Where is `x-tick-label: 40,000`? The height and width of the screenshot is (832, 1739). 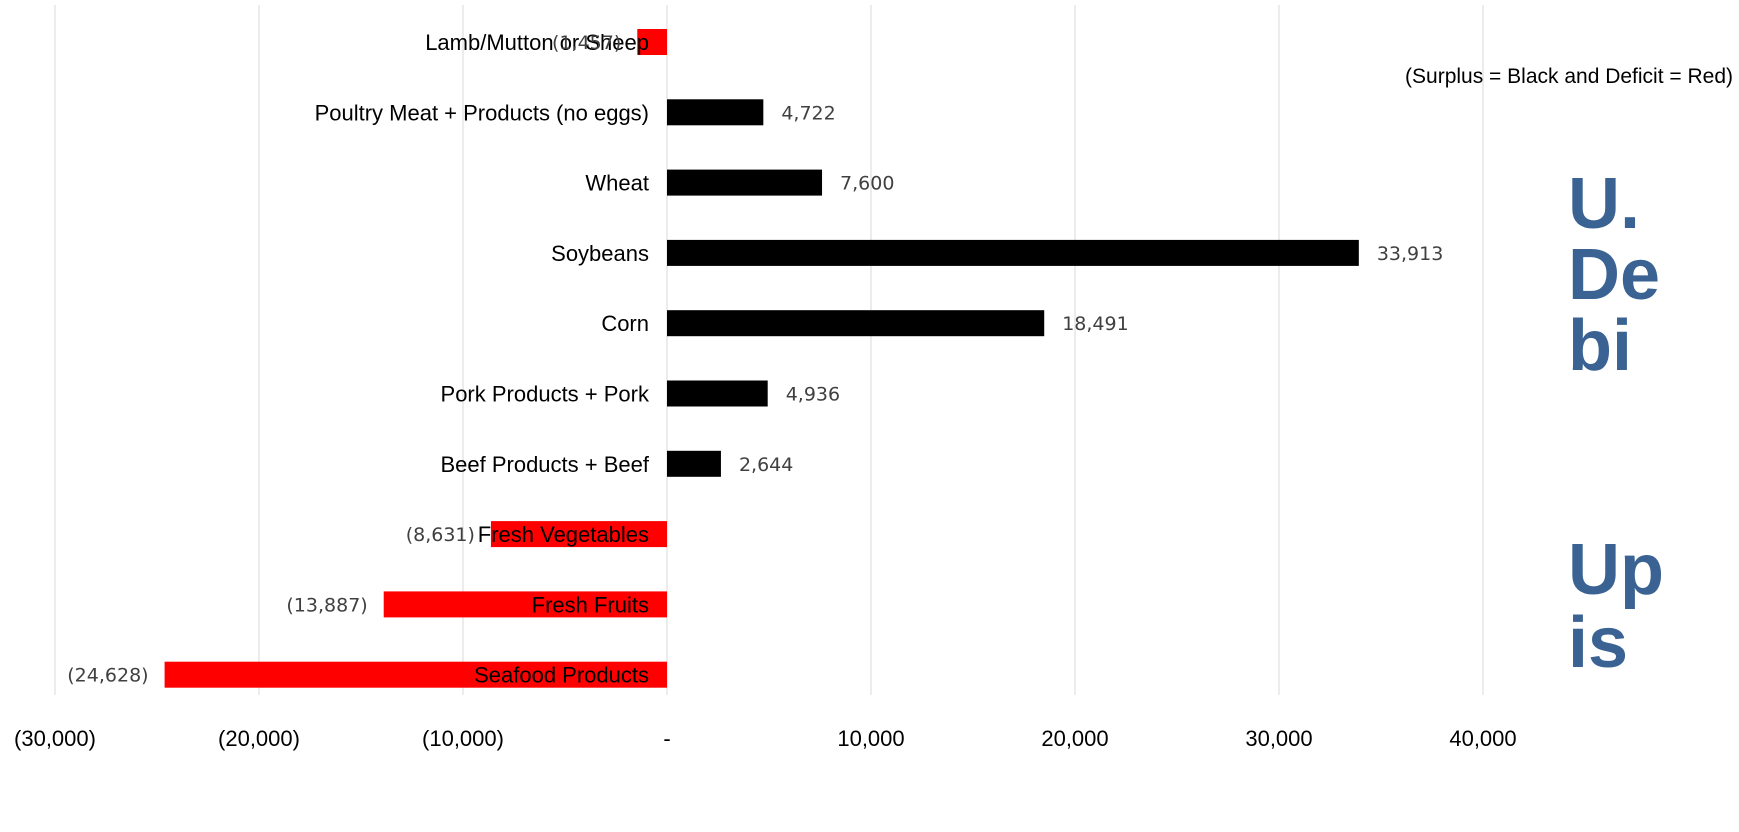
x-tick-label: 40,000 is located at coordinates (1482, 738).